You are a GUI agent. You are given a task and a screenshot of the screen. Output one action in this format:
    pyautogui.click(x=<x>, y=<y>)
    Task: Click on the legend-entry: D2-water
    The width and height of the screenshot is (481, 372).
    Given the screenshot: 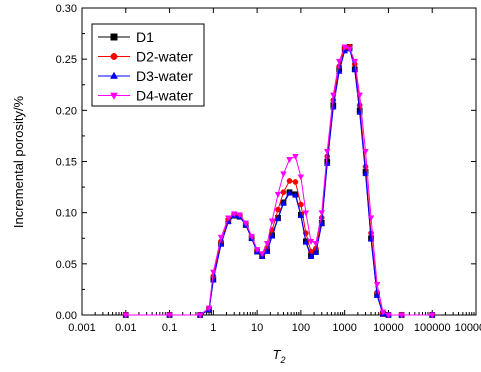 What is the action you would take?
    pyautogui.click(x=145, y=57)
    